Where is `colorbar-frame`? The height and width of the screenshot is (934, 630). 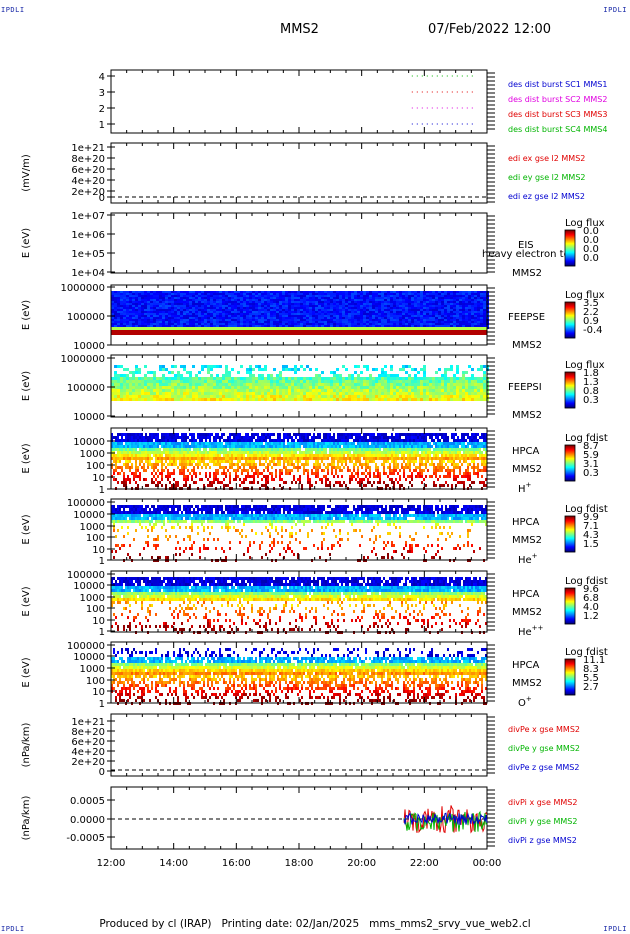
colorbar-frame is located at coordinates (570, 390).